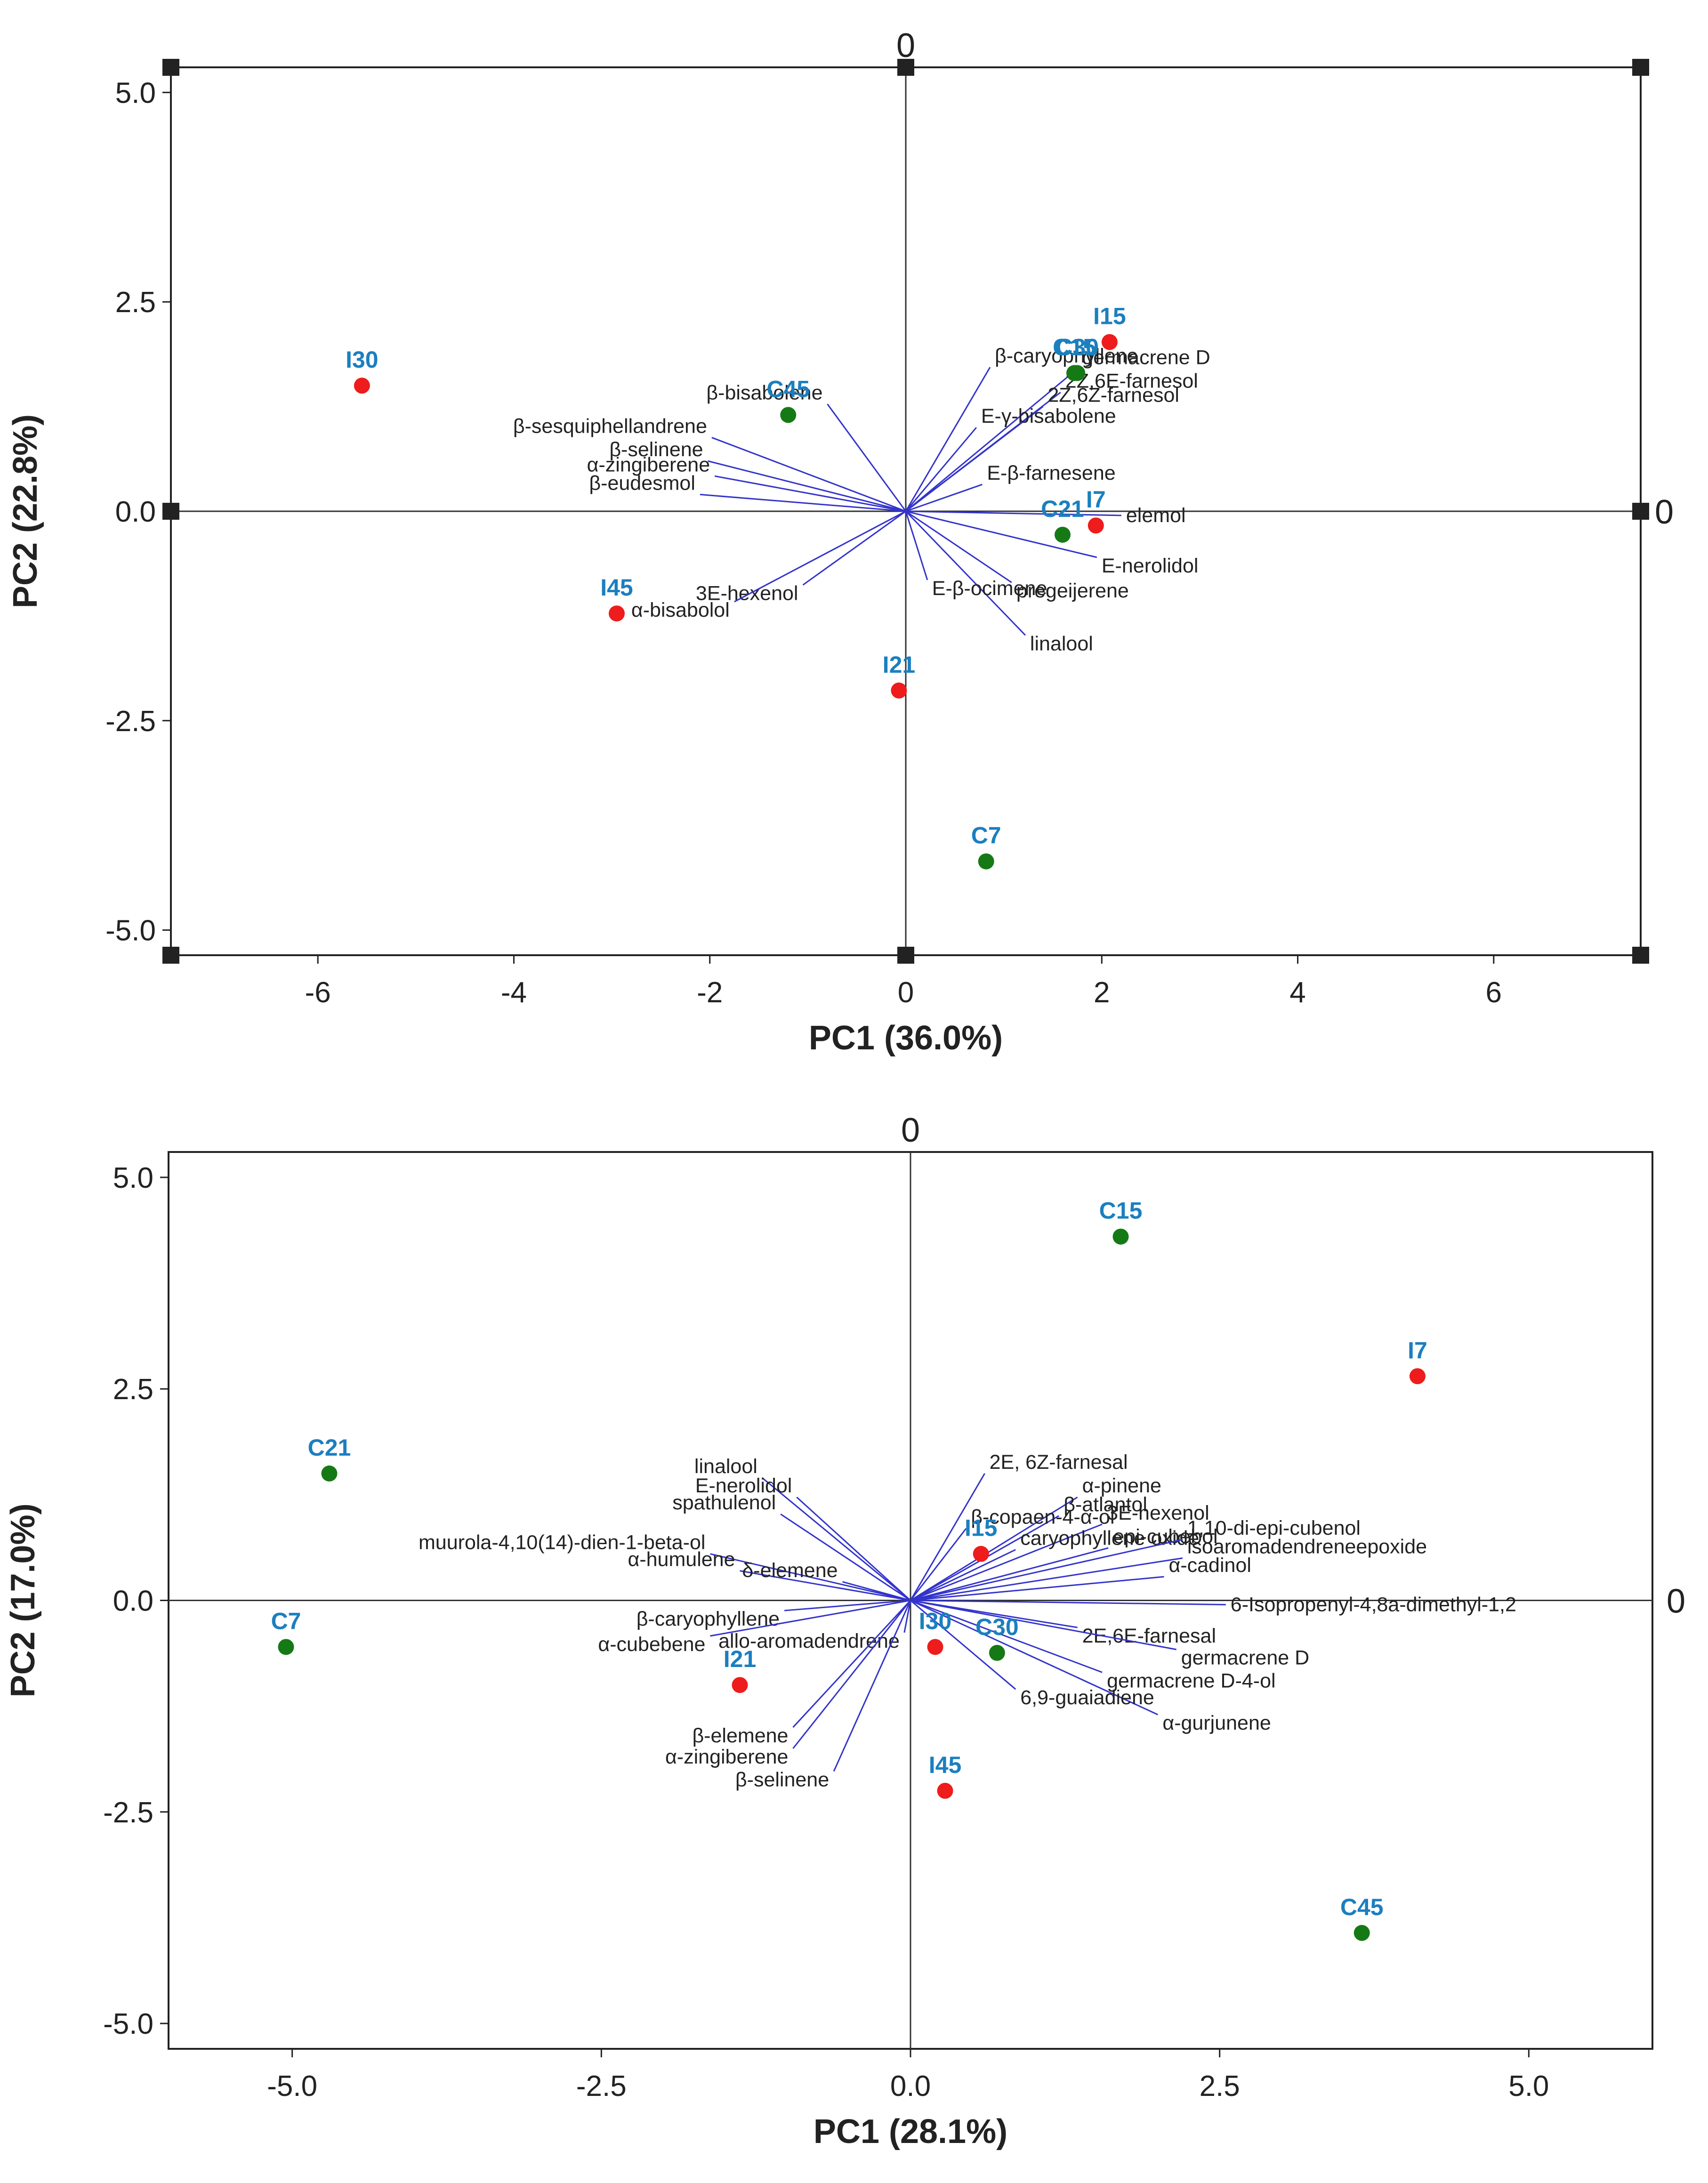  Describe the element at coordinates (825, 1585) in the screenshot. I see `loading-vector-humulene` at that location.